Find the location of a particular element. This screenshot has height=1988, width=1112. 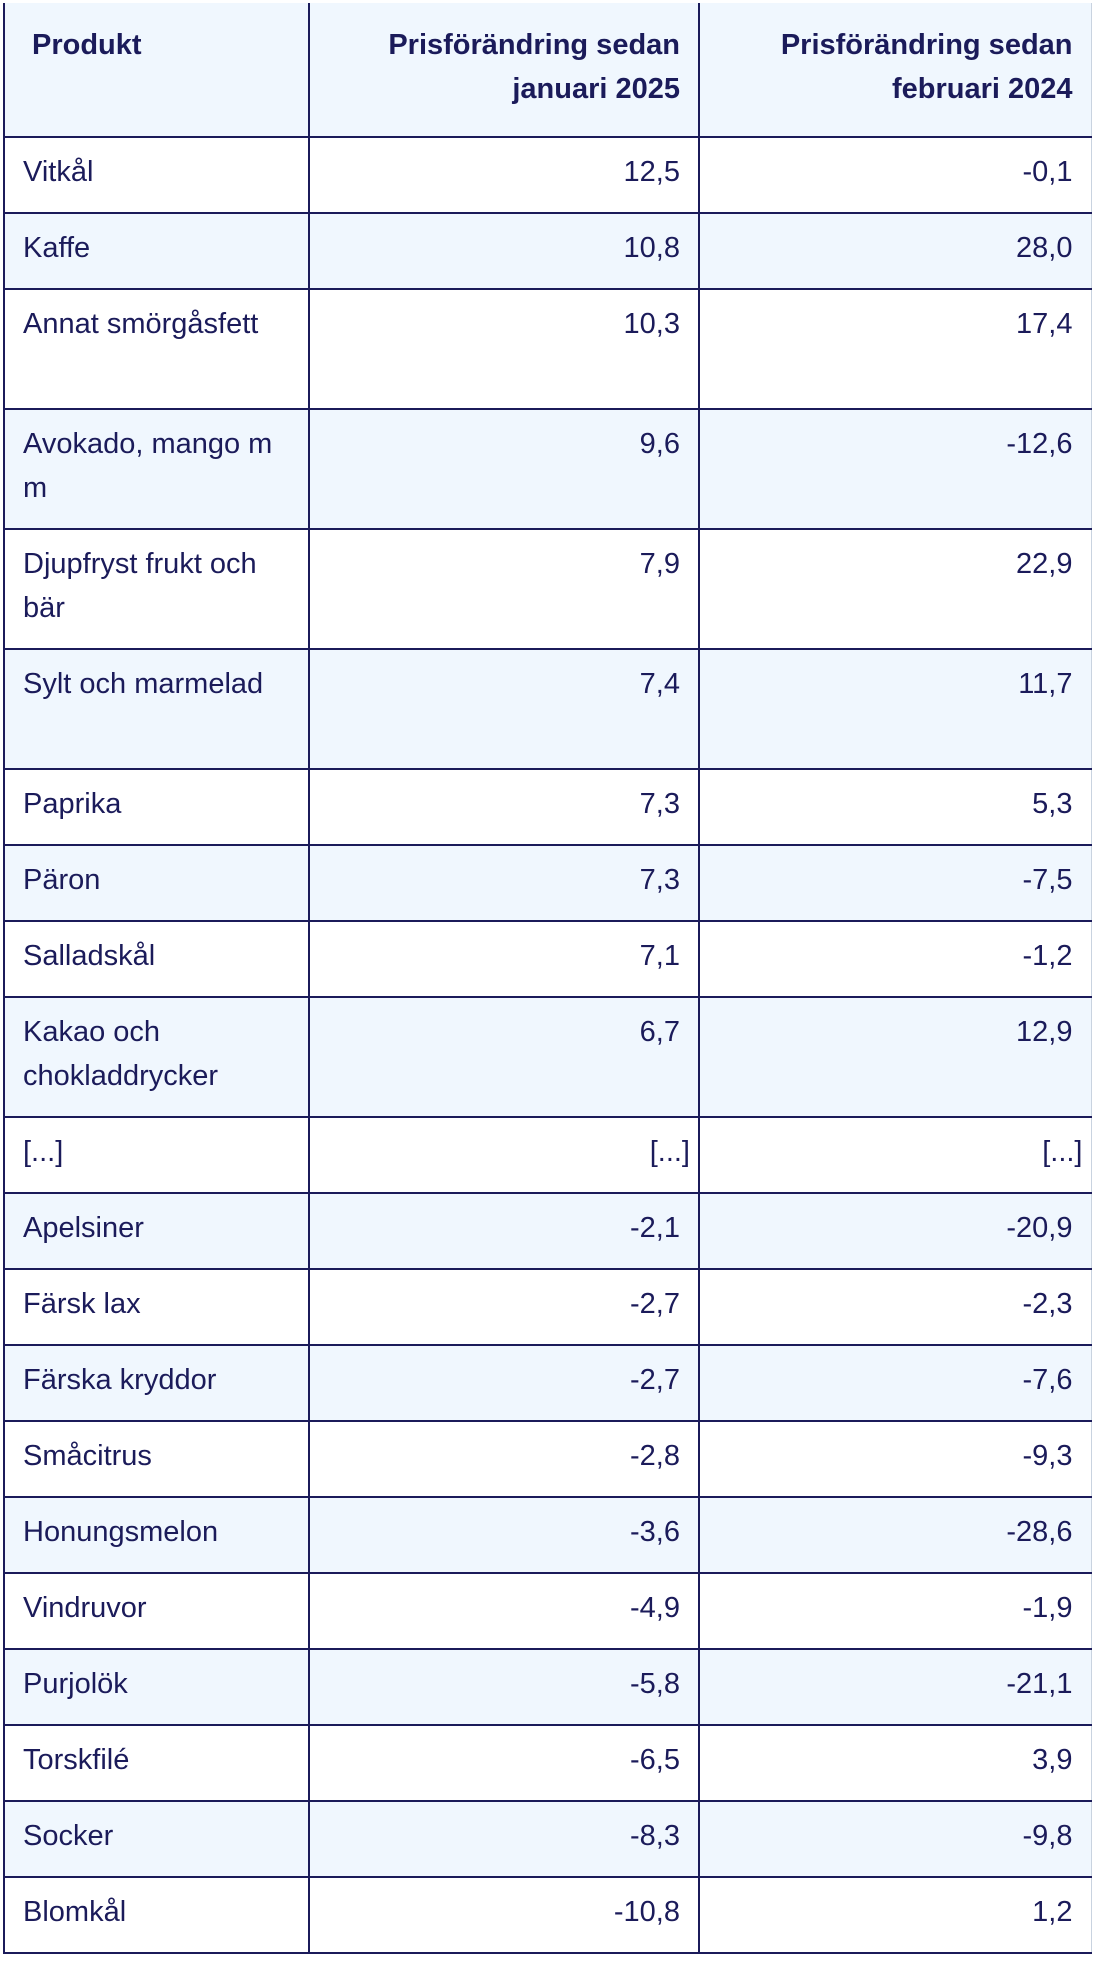

change-feb-2024-cell: 3,9 is located at coordinates (895, 1763).